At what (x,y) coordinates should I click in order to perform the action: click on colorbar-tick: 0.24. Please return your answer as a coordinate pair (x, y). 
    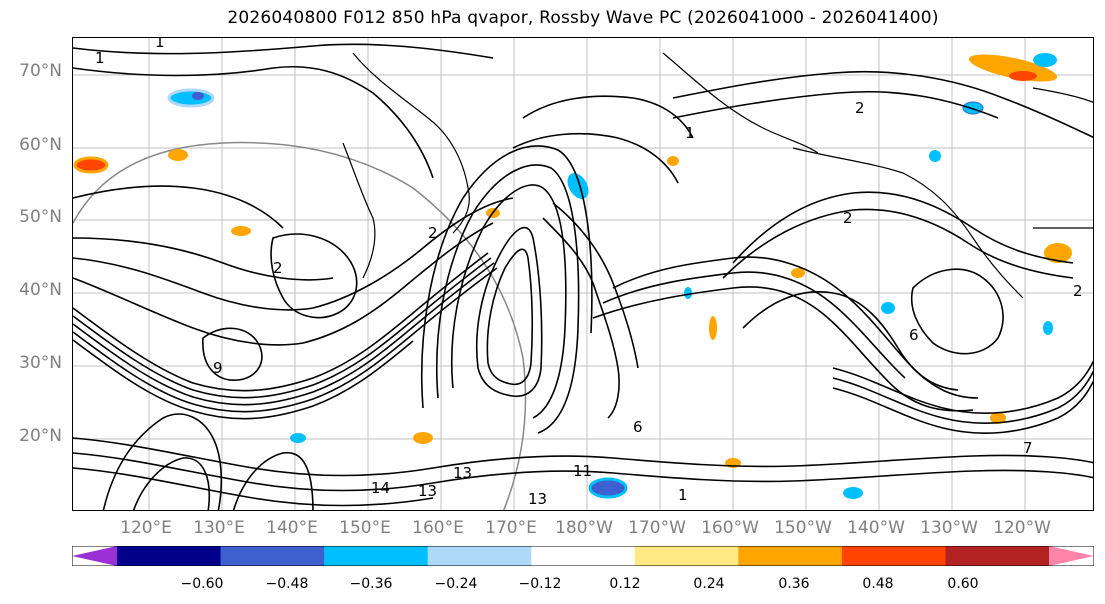
    Looking at the image, I should click on (709, 584).